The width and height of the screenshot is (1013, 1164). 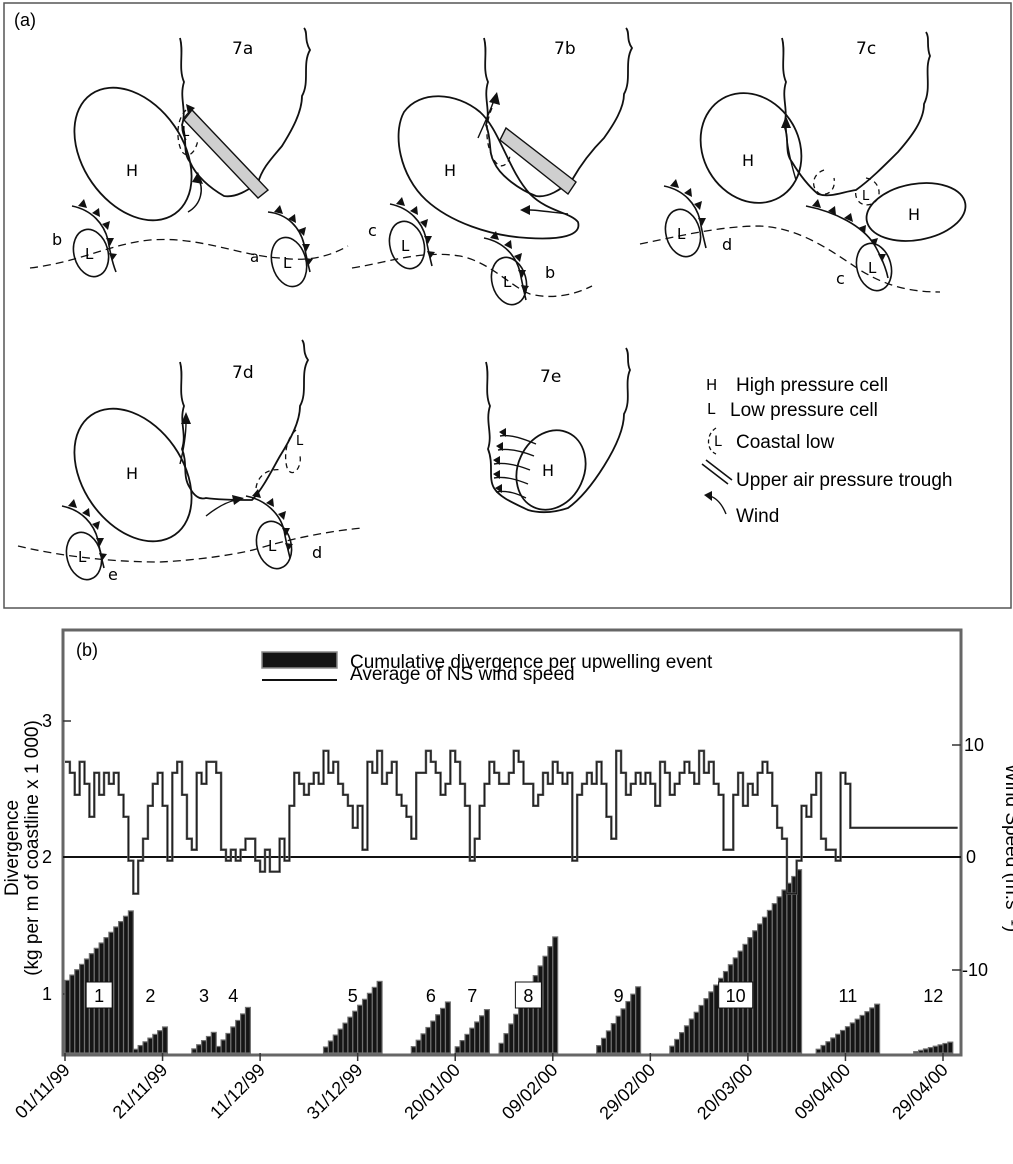 What do you see at coordinates (12, 848) in the screenshot?
I see `y-axis-label-line1: Divergence` at bounding box center [12, 848].